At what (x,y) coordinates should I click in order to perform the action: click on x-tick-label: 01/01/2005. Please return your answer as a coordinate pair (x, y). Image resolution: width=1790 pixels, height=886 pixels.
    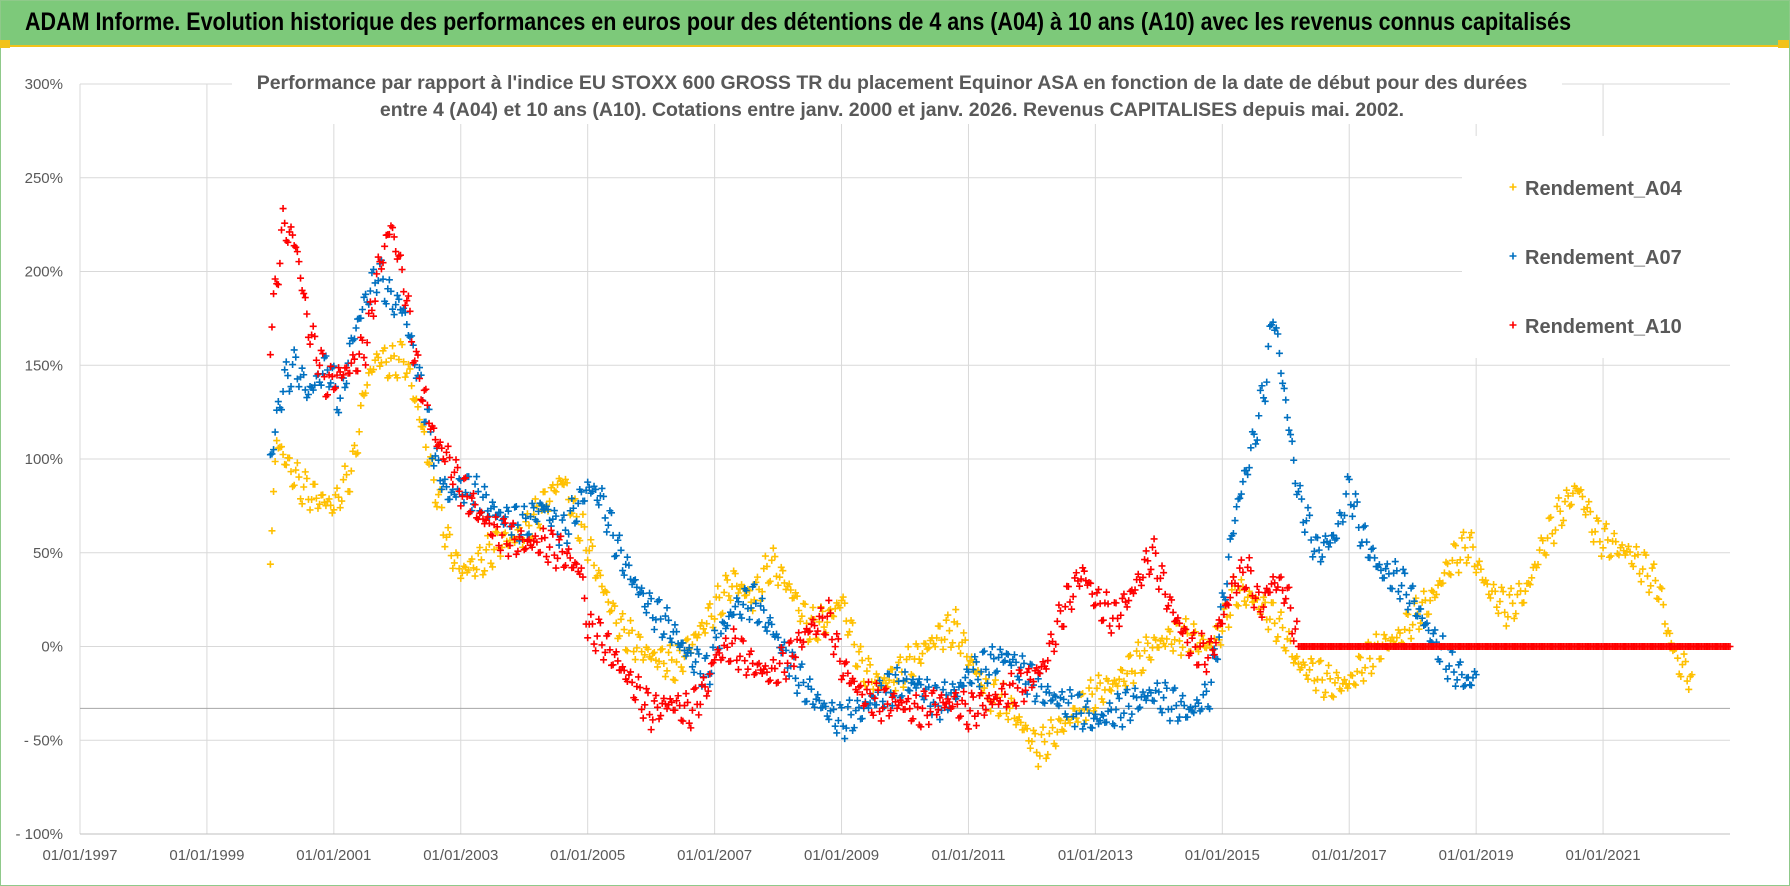
    Looking at the image, I should click on (587, 855).